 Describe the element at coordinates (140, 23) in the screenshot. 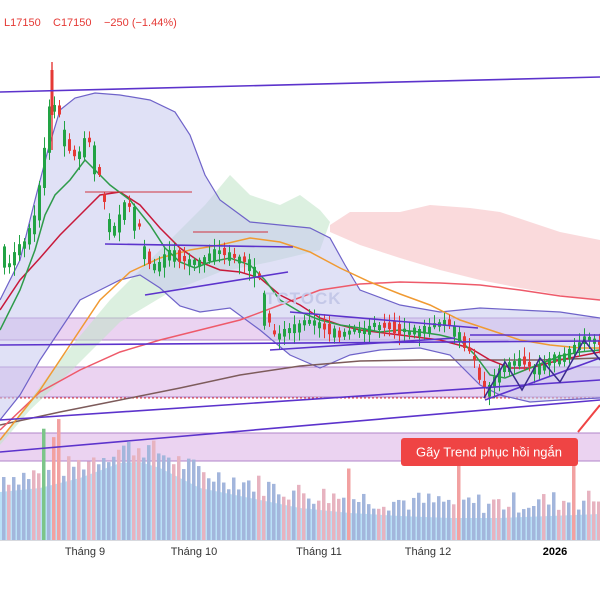

I see `ohlc-change: −250 (−1.44%)` at that location.